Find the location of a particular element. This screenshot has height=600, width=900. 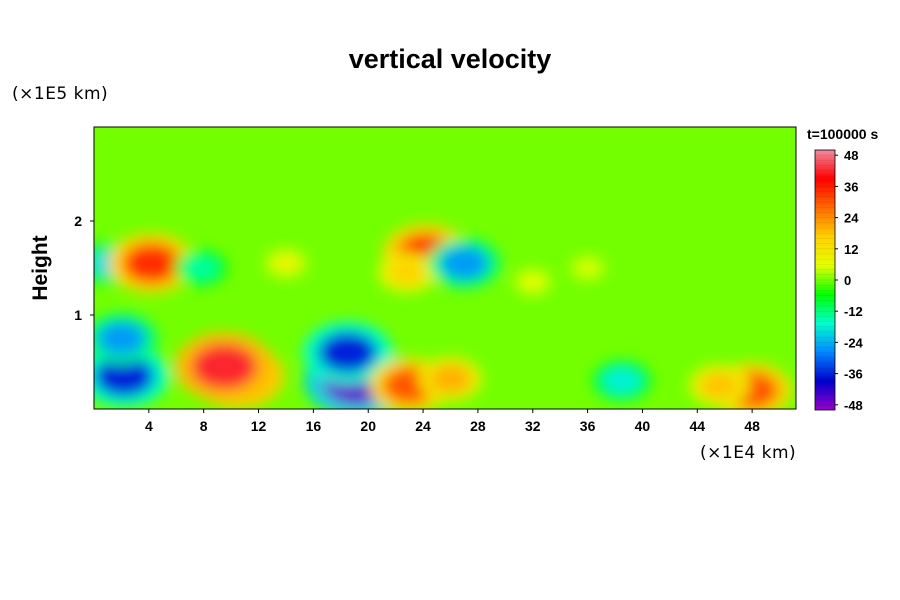

colorbar-tick-label: 0 is located at coordinates (847, 280).